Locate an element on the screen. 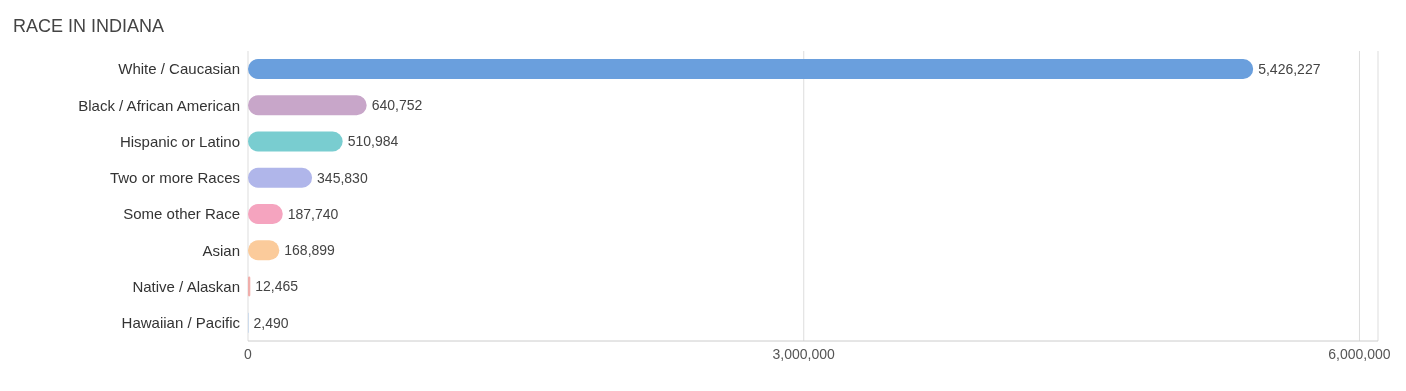 This screenshot has width=1406, height=391. y-tick-label: Some other Race is located at coordinates (181, 214).